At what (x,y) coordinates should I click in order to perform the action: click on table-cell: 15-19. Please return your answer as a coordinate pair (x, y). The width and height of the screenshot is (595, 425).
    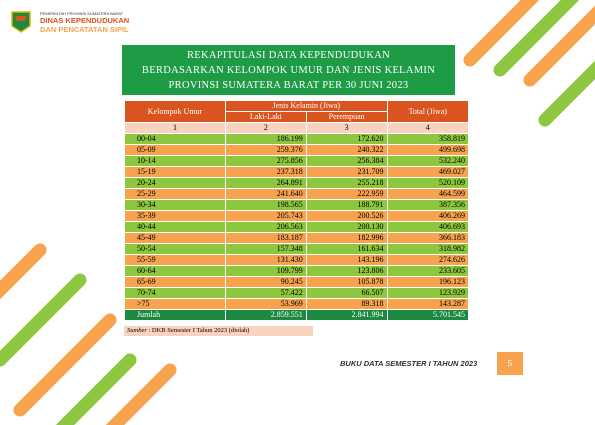
    Looking at the image, I should click on (175, 172).